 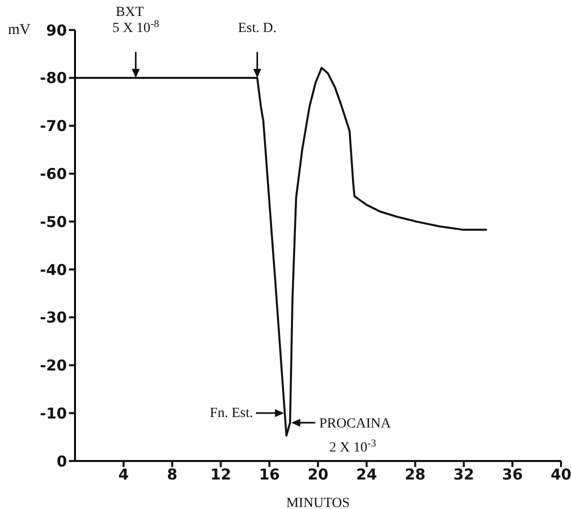 What do you see at coordinates (61, 461) in the screenshot?
I see `y-tick-label: 0` at bounding box center [61, 461].